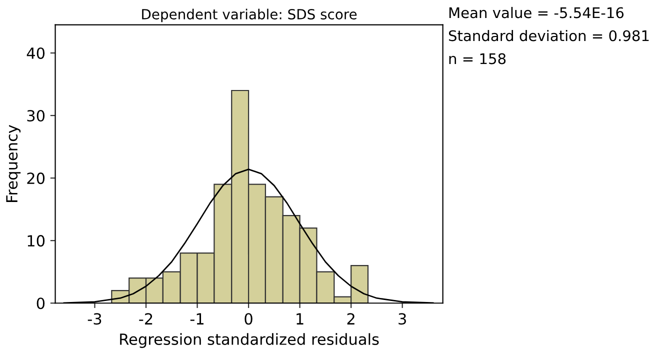  What do you see at coordinates (477, 58) in the screenshot?
I see `text: n = 158` at bounding box center [477, 58].